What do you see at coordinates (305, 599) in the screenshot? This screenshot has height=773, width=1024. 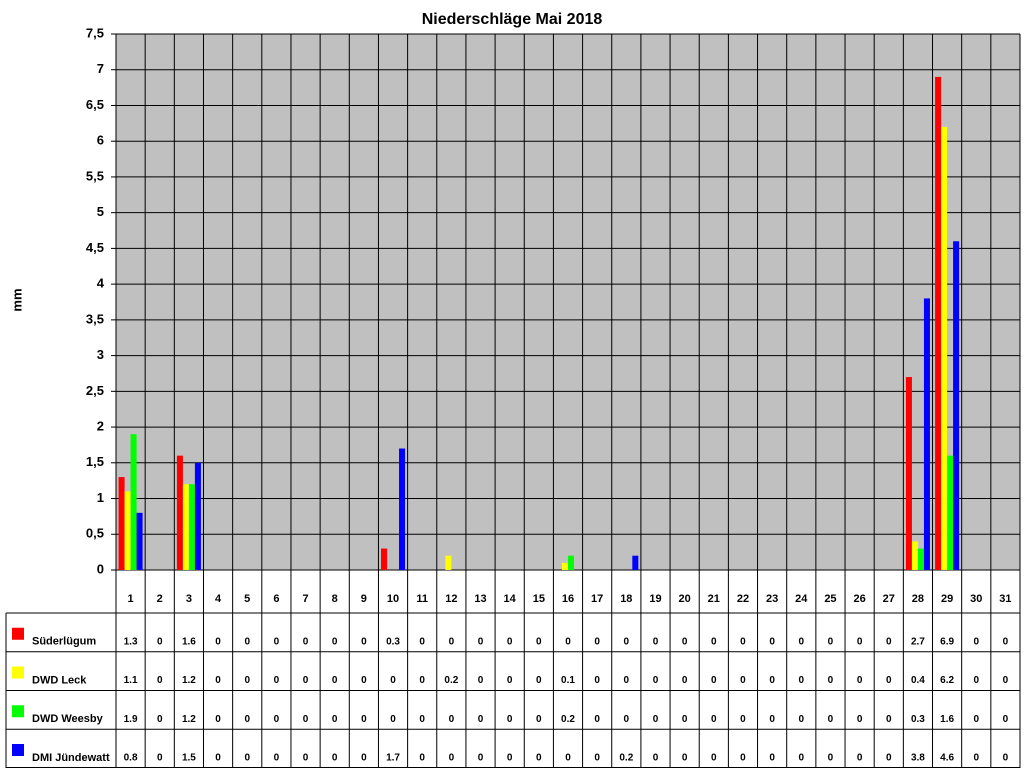 I see `x-tick-label: 7` at bounding box center [305, 599].